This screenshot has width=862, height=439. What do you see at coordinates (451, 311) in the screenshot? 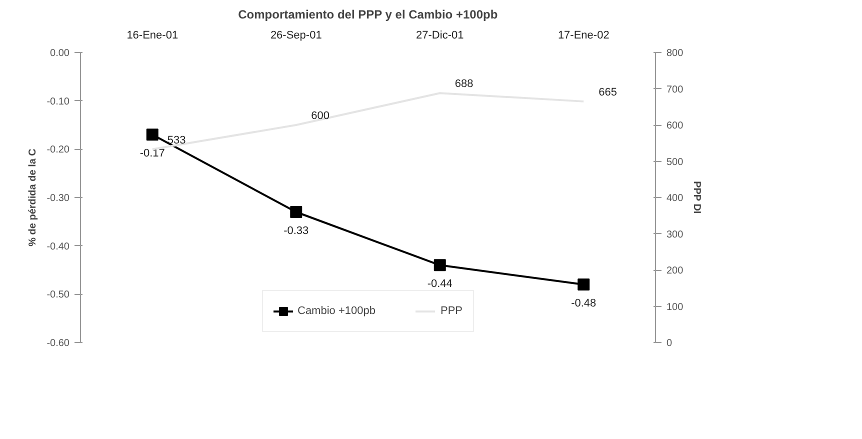
I see `legend-label: PPP` at bounding box center [451, 311].